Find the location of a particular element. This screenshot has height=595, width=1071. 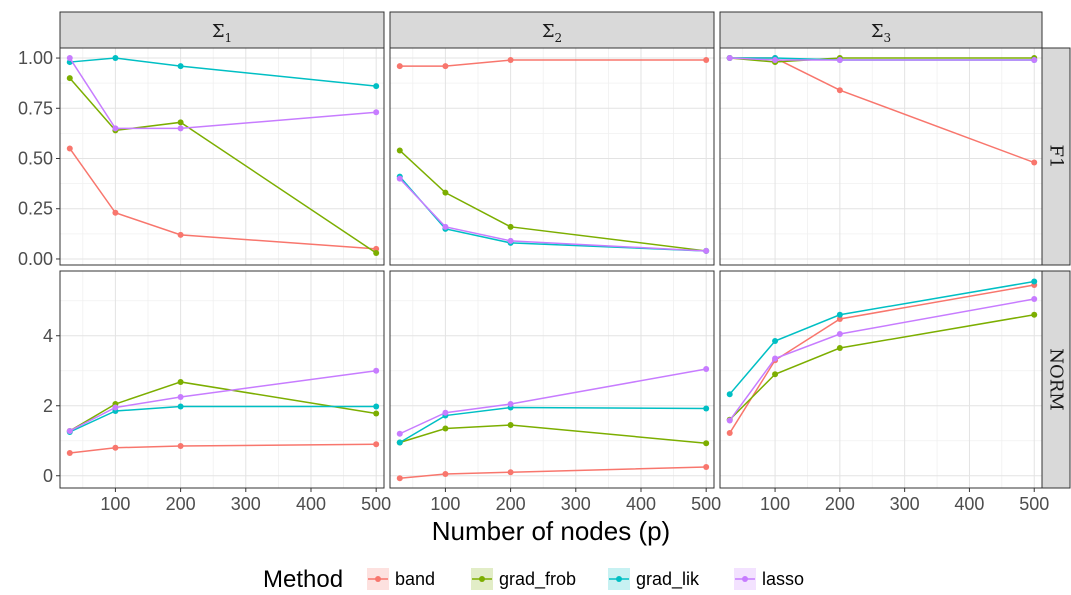

y-tick-label: 0.25 is located at coordinates (35, 209).